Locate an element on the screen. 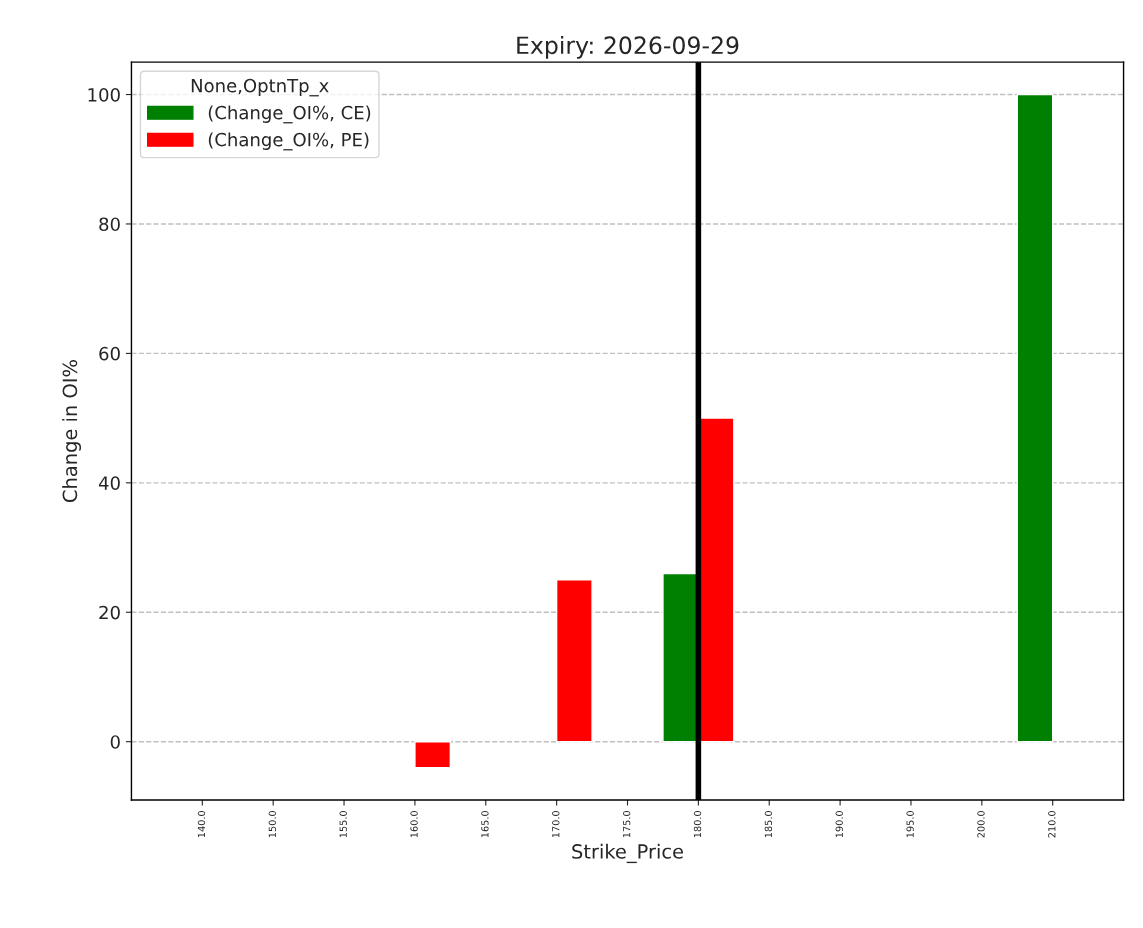  x-tick-label: 185.0 is located at coordinates (768, 824).